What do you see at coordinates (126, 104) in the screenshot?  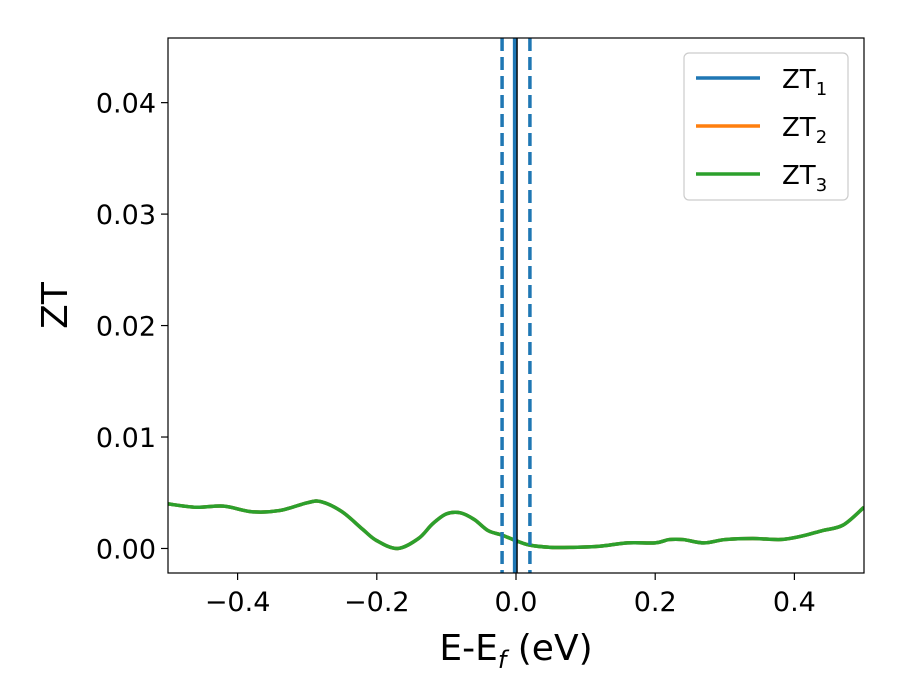 I see `y-tick-label: 0.04` at bounding box center [126, 104].